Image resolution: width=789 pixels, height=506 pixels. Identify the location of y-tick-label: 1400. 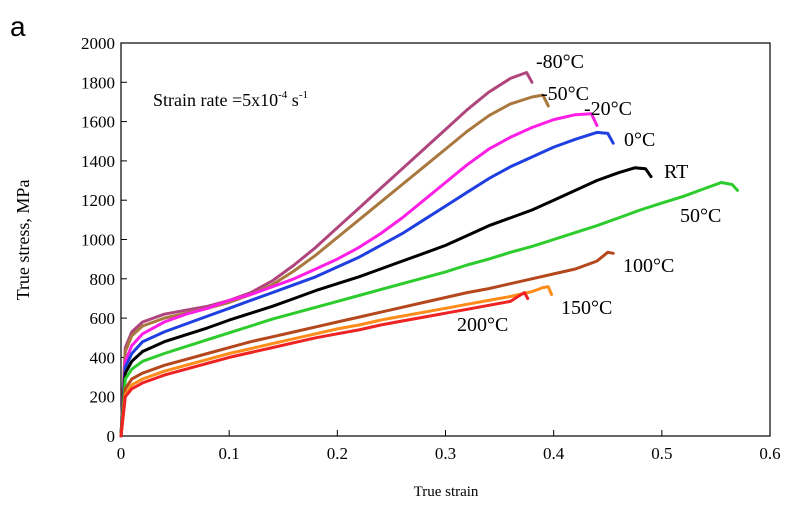
(98, 161).